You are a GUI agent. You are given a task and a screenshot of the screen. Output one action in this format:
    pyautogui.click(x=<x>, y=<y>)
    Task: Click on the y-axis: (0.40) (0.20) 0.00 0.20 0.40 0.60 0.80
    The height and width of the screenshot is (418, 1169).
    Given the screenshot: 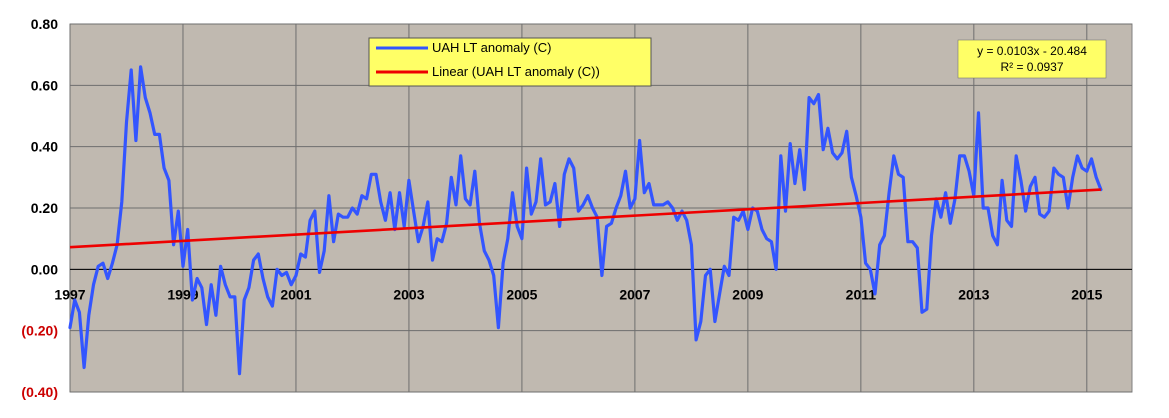 What is the action you would take?
    pyautogui.click(x=39, y=208)
    